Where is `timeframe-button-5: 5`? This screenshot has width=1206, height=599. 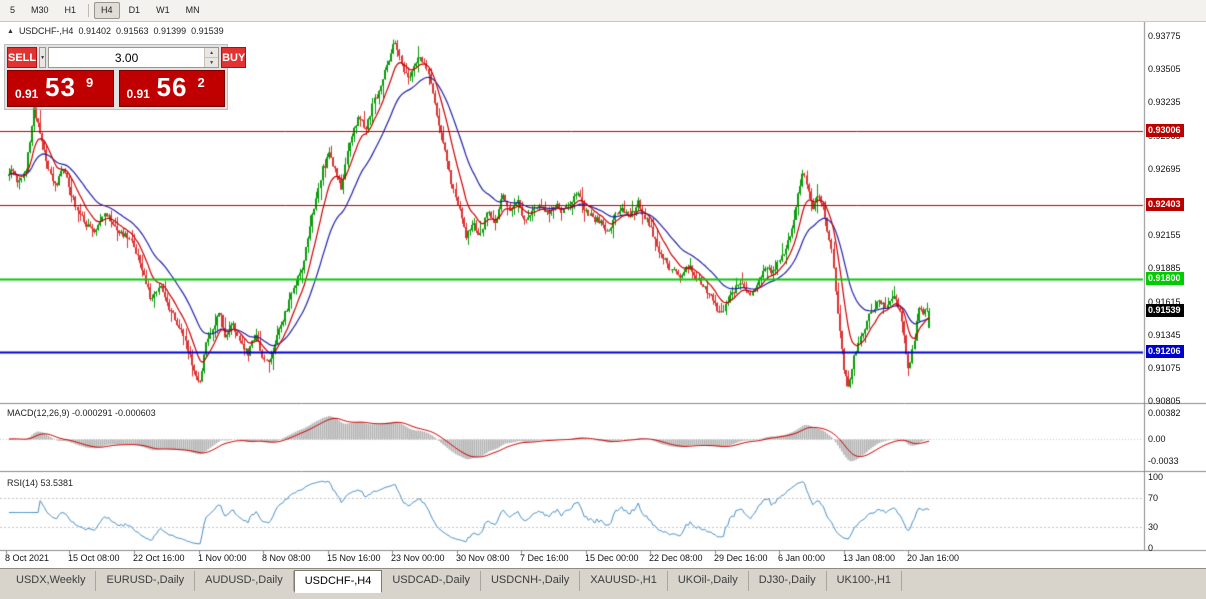
timeframe-button-5: 5 is located at coordinates (13, 10).